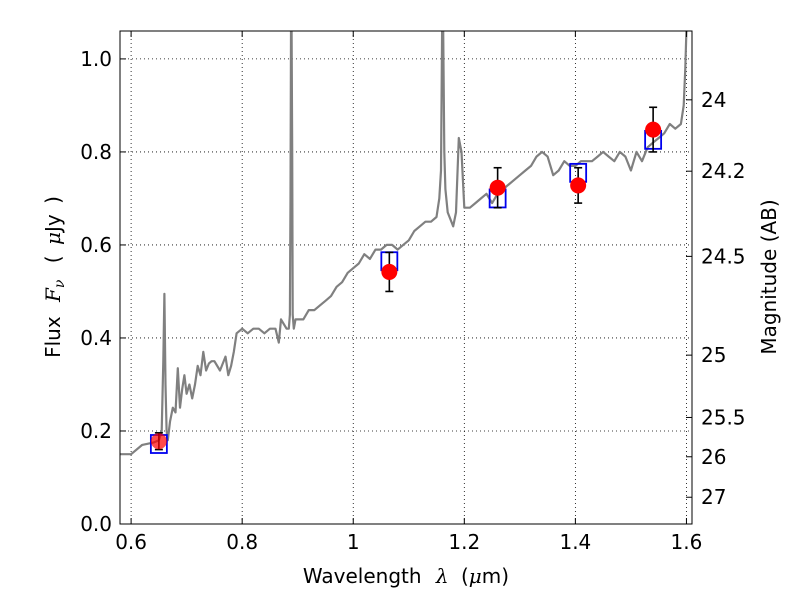  I want to click on mag-tick-label: 24.2, so click(723, 171).